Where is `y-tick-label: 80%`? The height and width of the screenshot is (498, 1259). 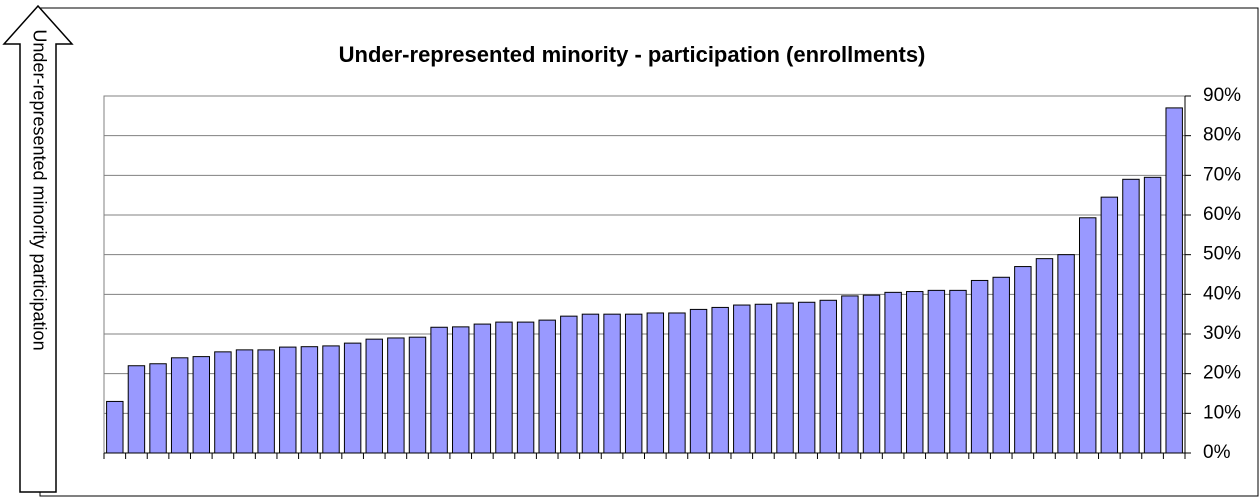 y-tick-label: 80% is located at coordinates (1222, 135).